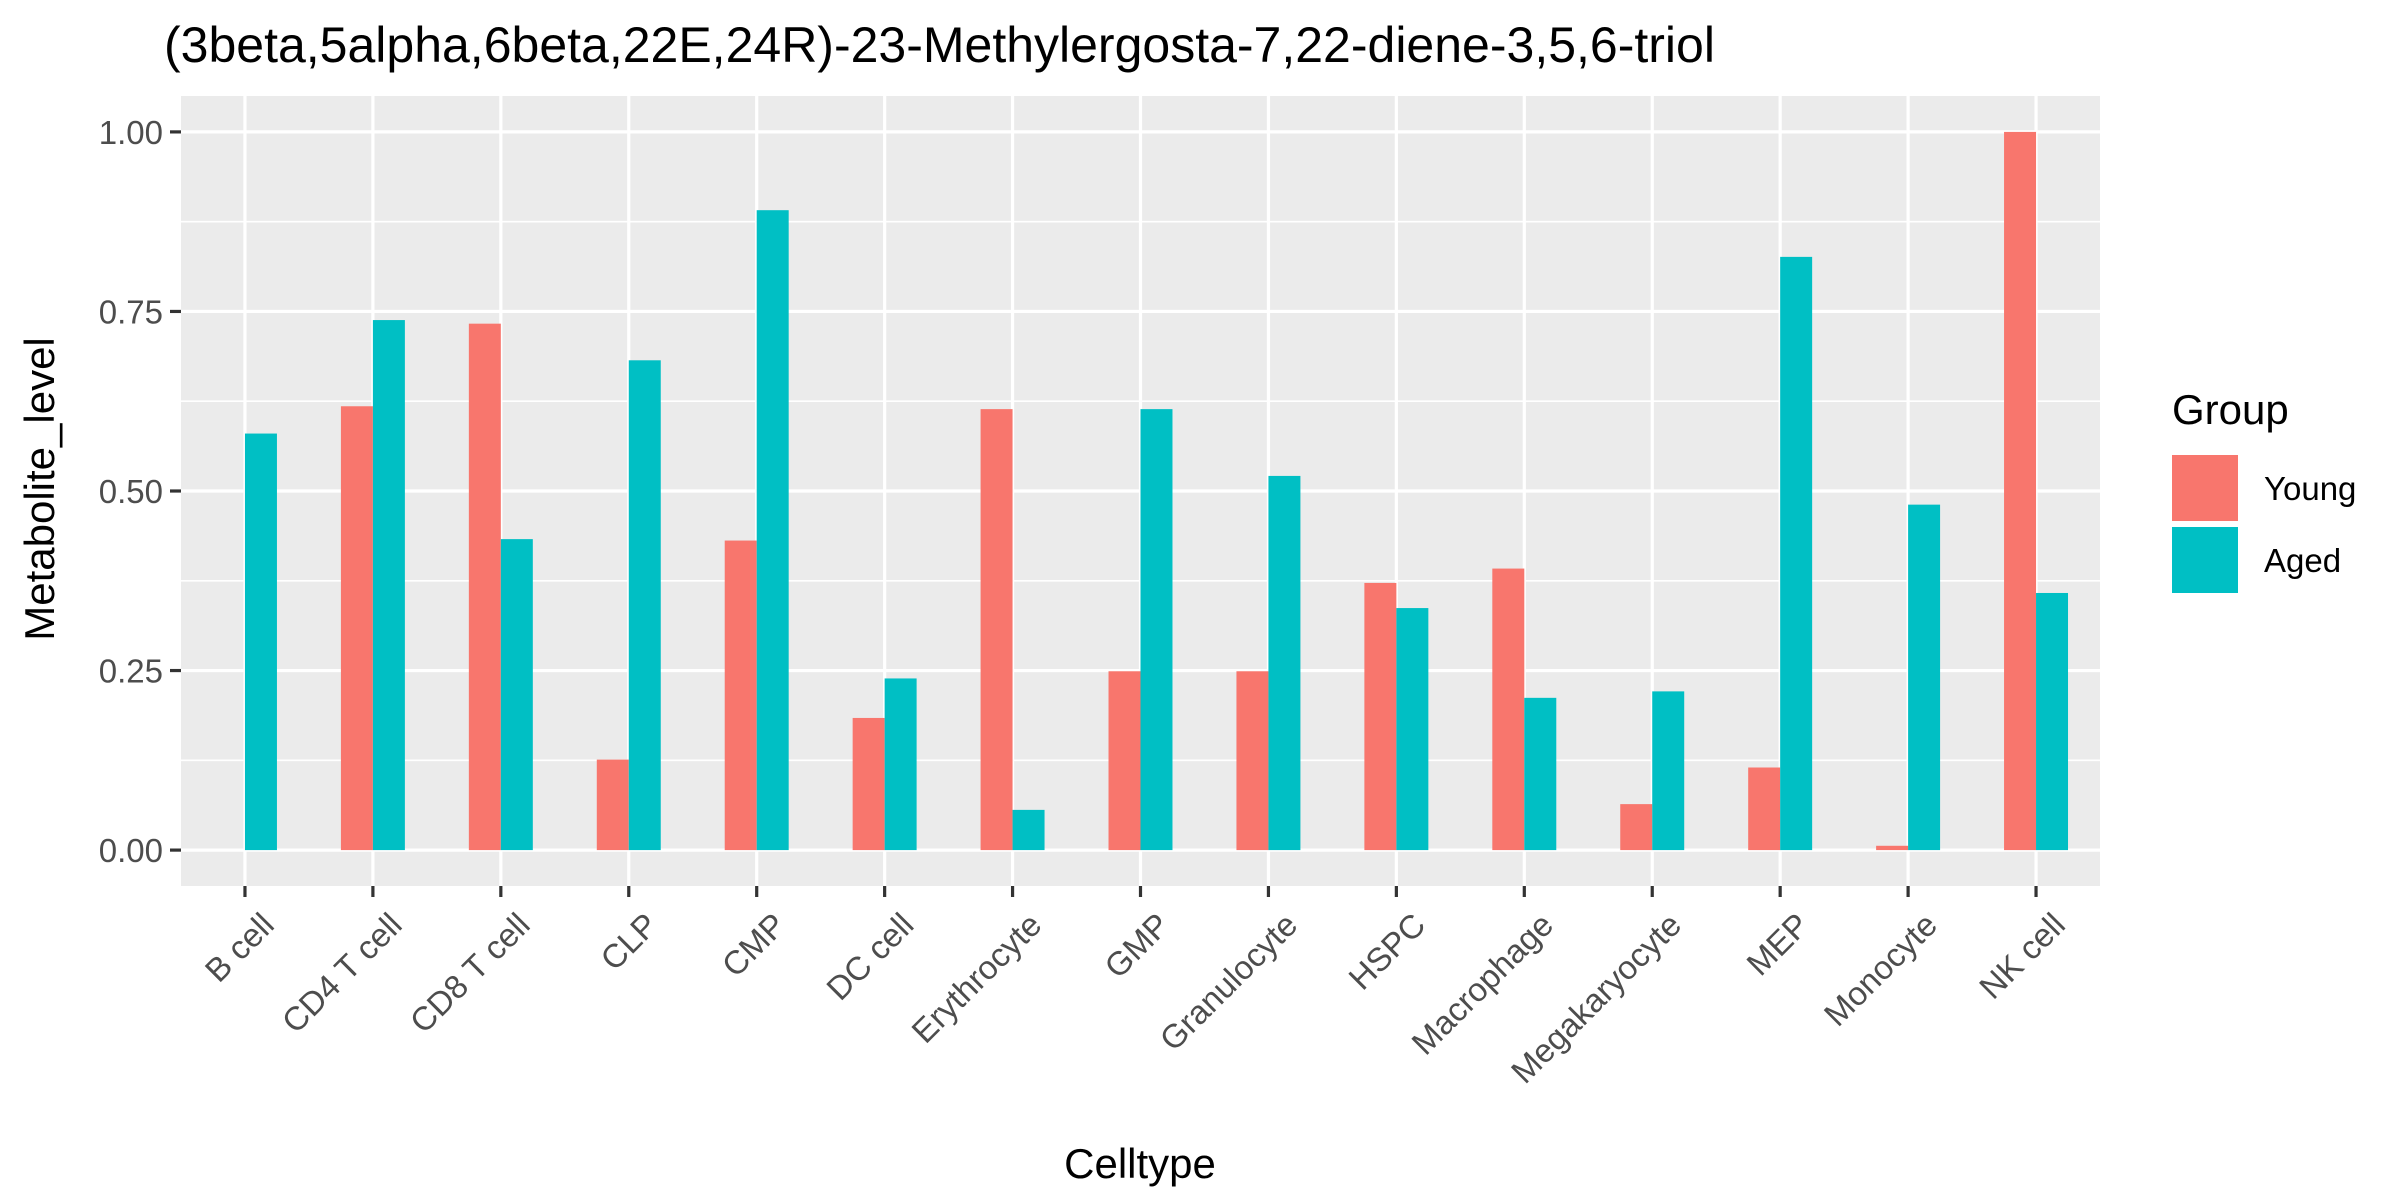 The image size is (2400, 1200). What do you see at coordinates (470, 973) in the screenshot?
I see `x-tick-label: CD8 T cell` at bounding box center [470, 973].